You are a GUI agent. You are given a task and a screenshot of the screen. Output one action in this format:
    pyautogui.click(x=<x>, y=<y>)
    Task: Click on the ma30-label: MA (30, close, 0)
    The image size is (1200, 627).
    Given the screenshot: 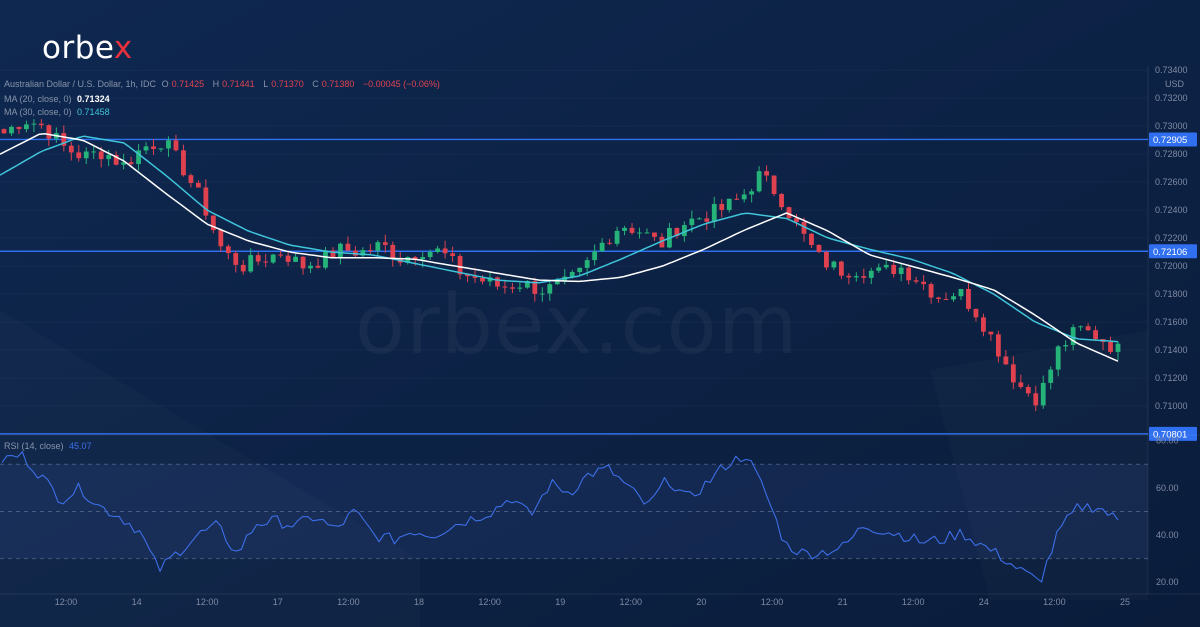 What is the action you would take?
    pyautogui.click(x=38, y=112)
    